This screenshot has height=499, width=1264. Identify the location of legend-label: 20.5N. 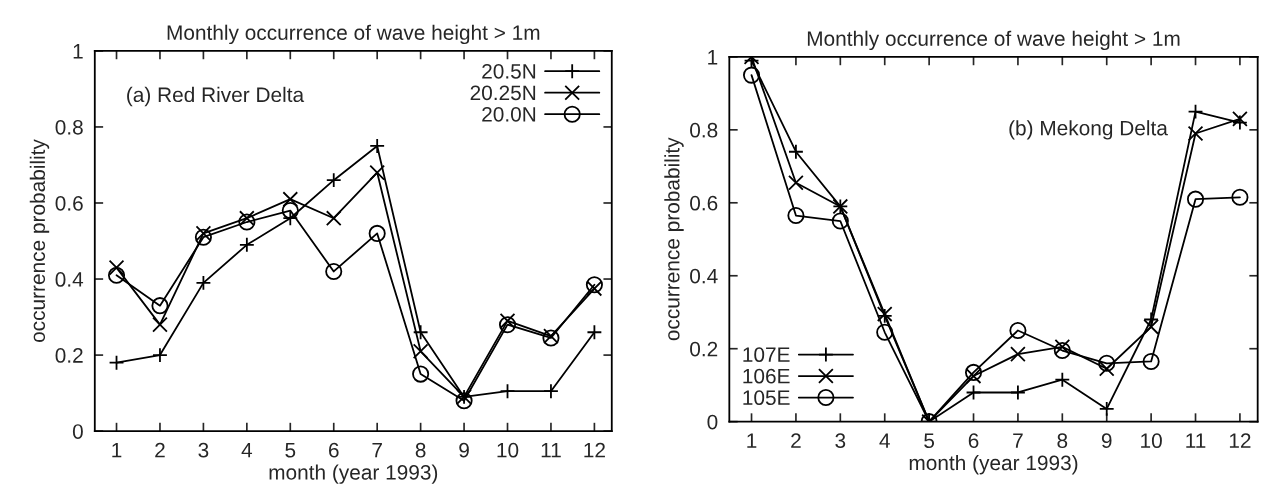
(509, 71).